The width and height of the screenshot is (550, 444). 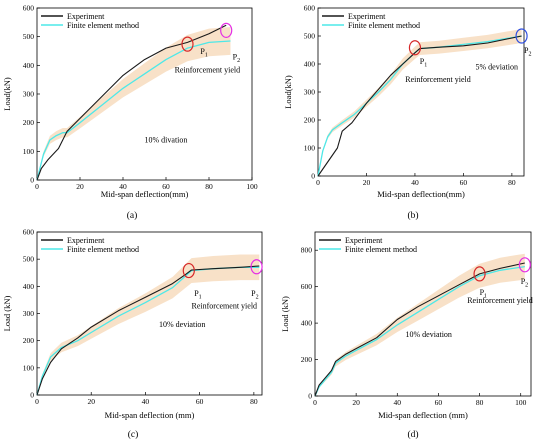 What do you see at coordinates (497, 67) in the screenshot?
I see `annotation-main: 5% deviation` at bounding box center [497, 67].